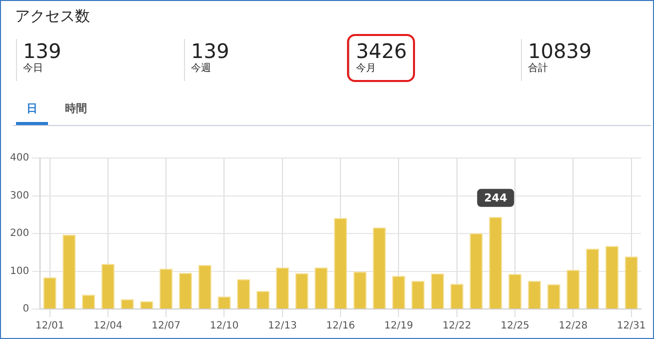  Describe the element at coordinates (560, 51) in the screenshot. I see `text: 10839` at that location.